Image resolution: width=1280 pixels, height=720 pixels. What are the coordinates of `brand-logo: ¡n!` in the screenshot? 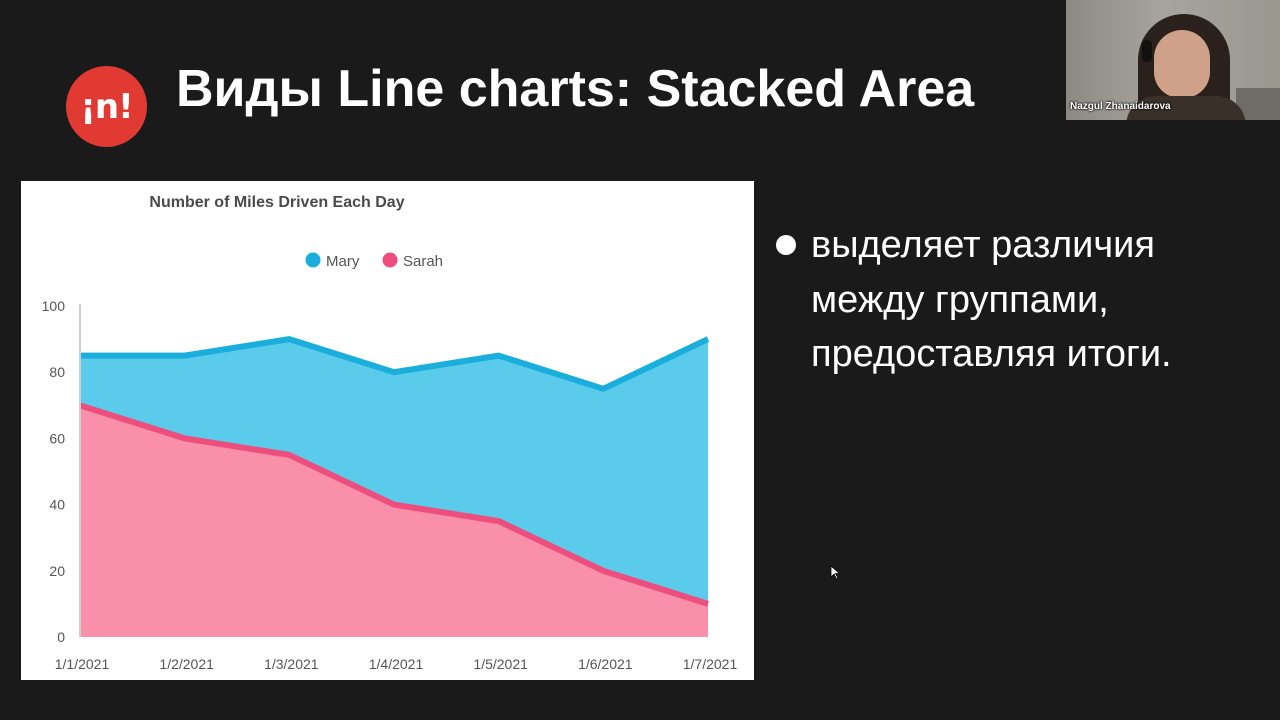 It's located at (106, 106).